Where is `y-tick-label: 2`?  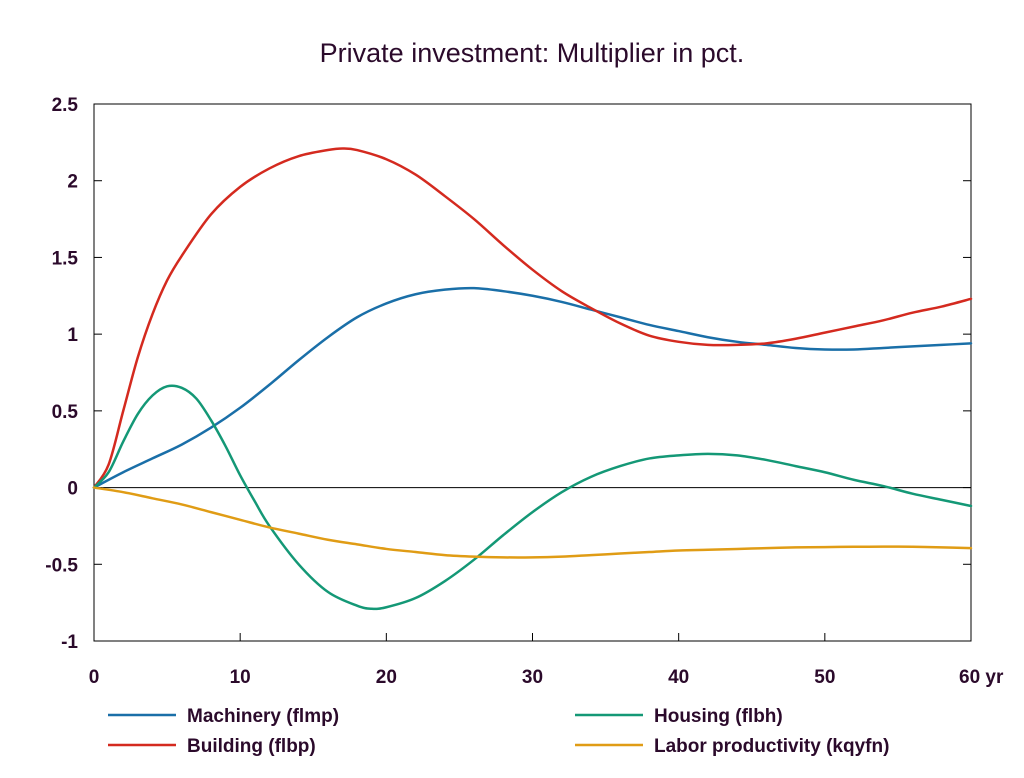 y-tick-label: 2 is located at coordinates (72, 182).